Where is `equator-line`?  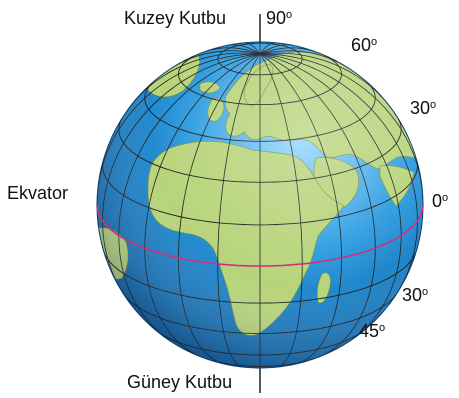 equator-line is located at coordinates (260, 235).